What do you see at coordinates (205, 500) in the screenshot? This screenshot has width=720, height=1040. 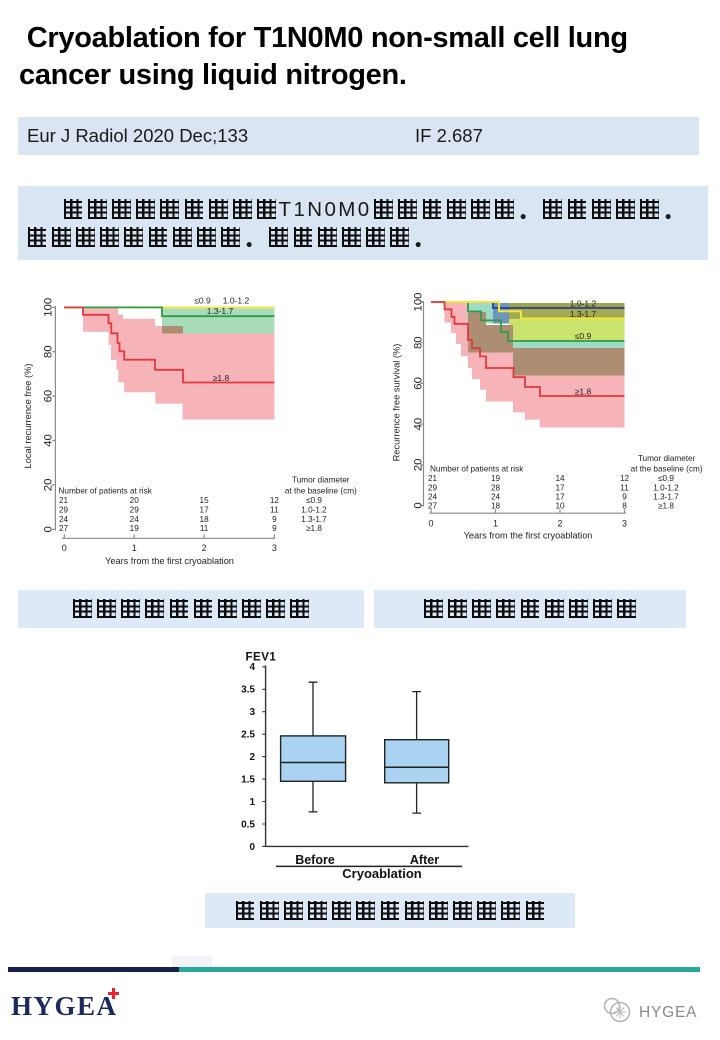 I see `svg-text: 15` at bounding box center [205, 500].